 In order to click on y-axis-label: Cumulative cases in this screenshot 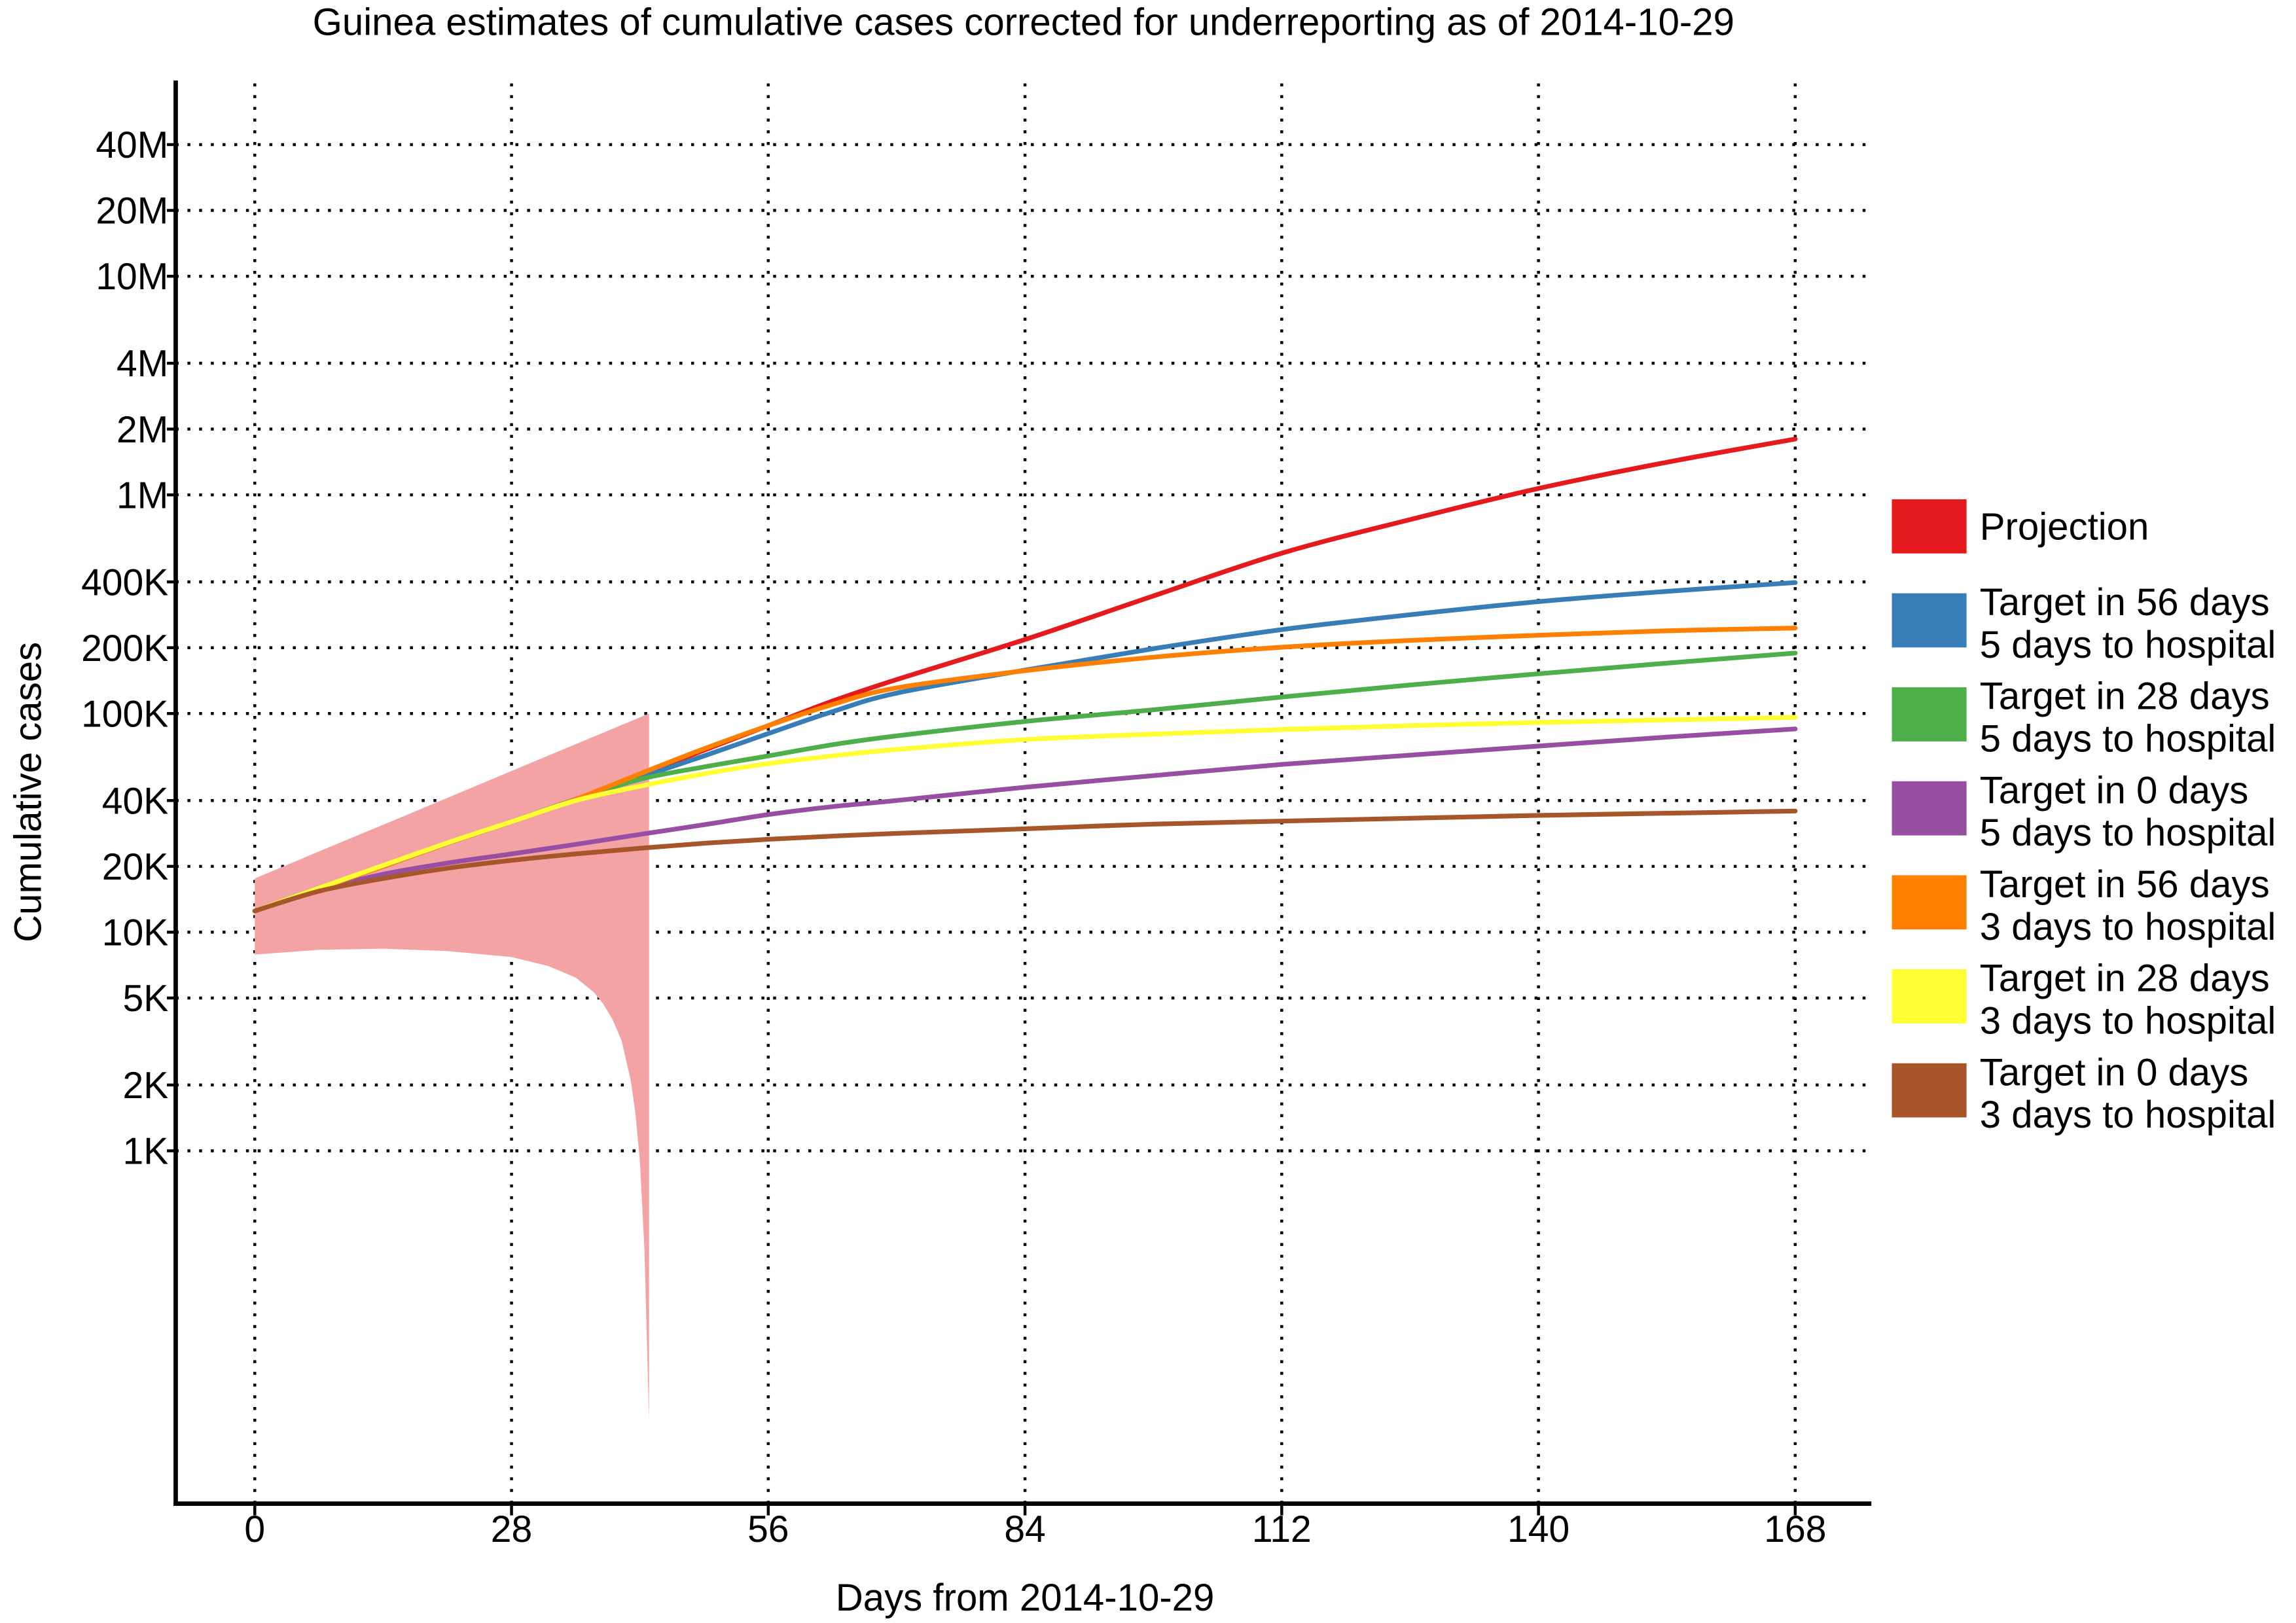, I will do `click(29, 792)`.